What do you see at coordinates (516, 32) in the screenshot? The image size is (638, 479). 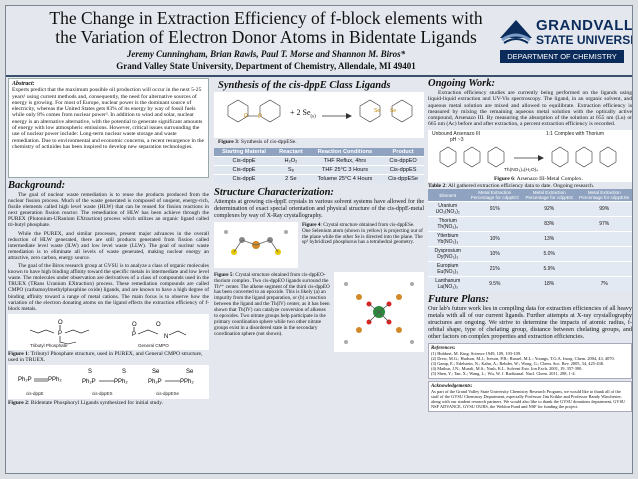 I see `laker-wave-icon` at bounding box center [516, 32].